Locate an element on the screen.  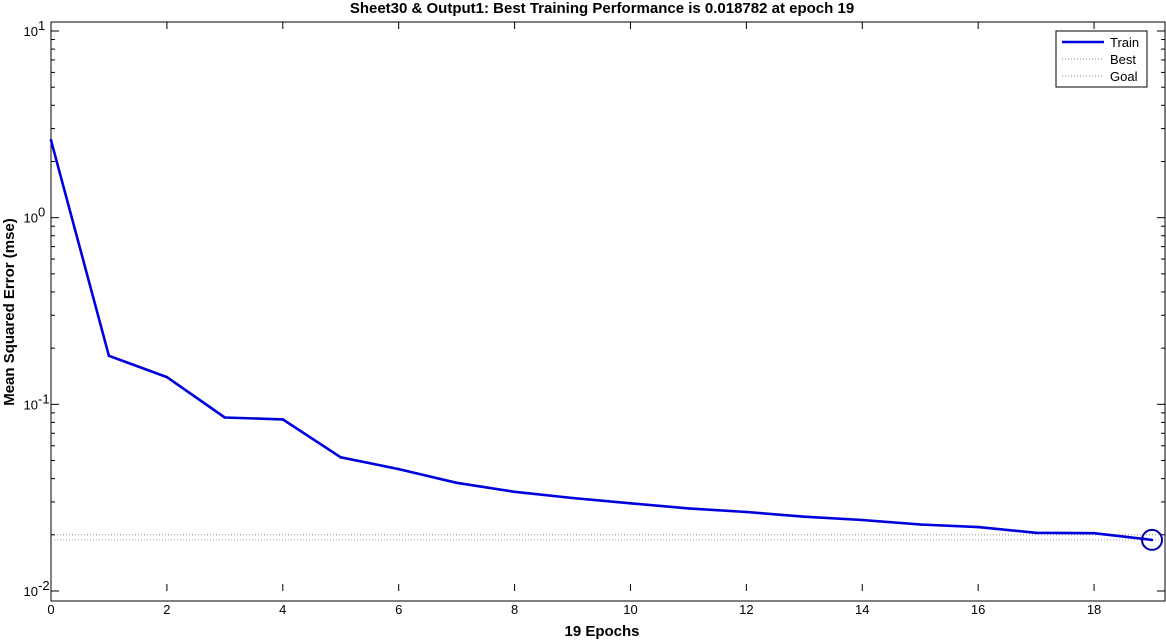
x-tick-label: 0 is located at coordinates (50, 609).